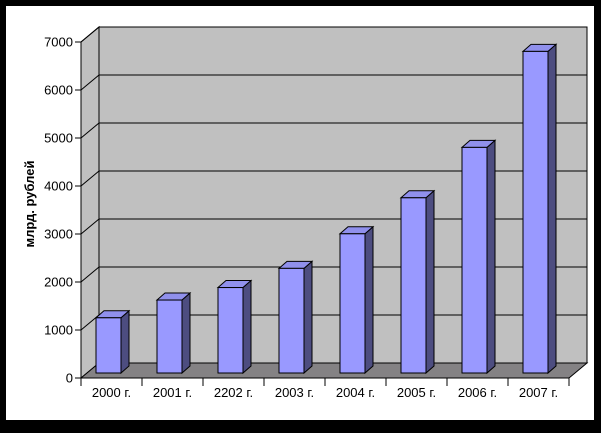 This screenshot has width=601, height=433. I want to click on y-tick-label: 2000, so click(58, 282).